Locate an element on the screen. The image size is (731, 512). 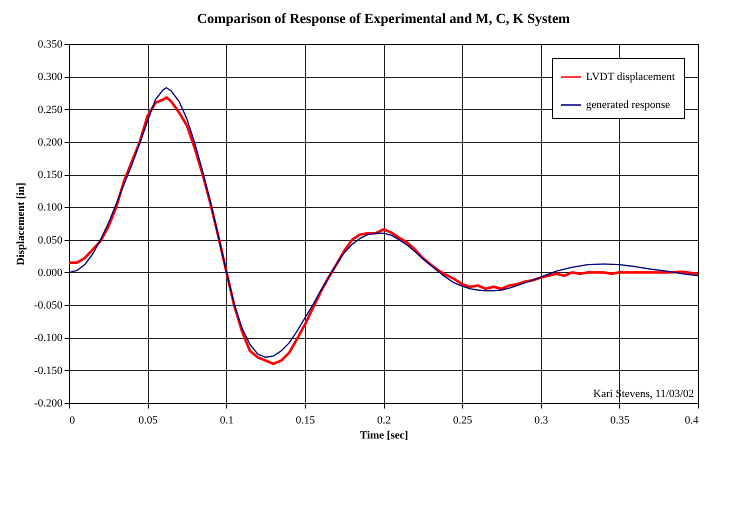
y-tick-label: 0.100 is located at coordinates (50, 208).